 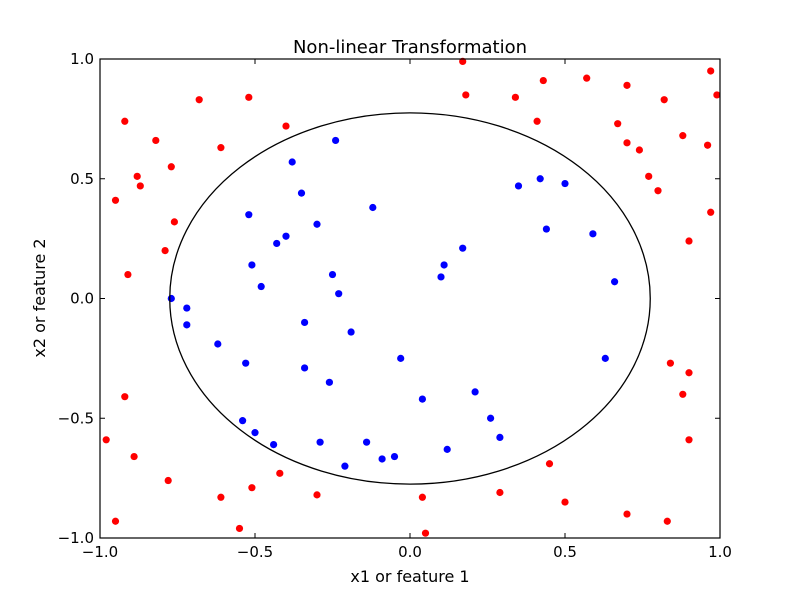 I want to click on x-tick-label: 1.0, so click(x=720, y=552).